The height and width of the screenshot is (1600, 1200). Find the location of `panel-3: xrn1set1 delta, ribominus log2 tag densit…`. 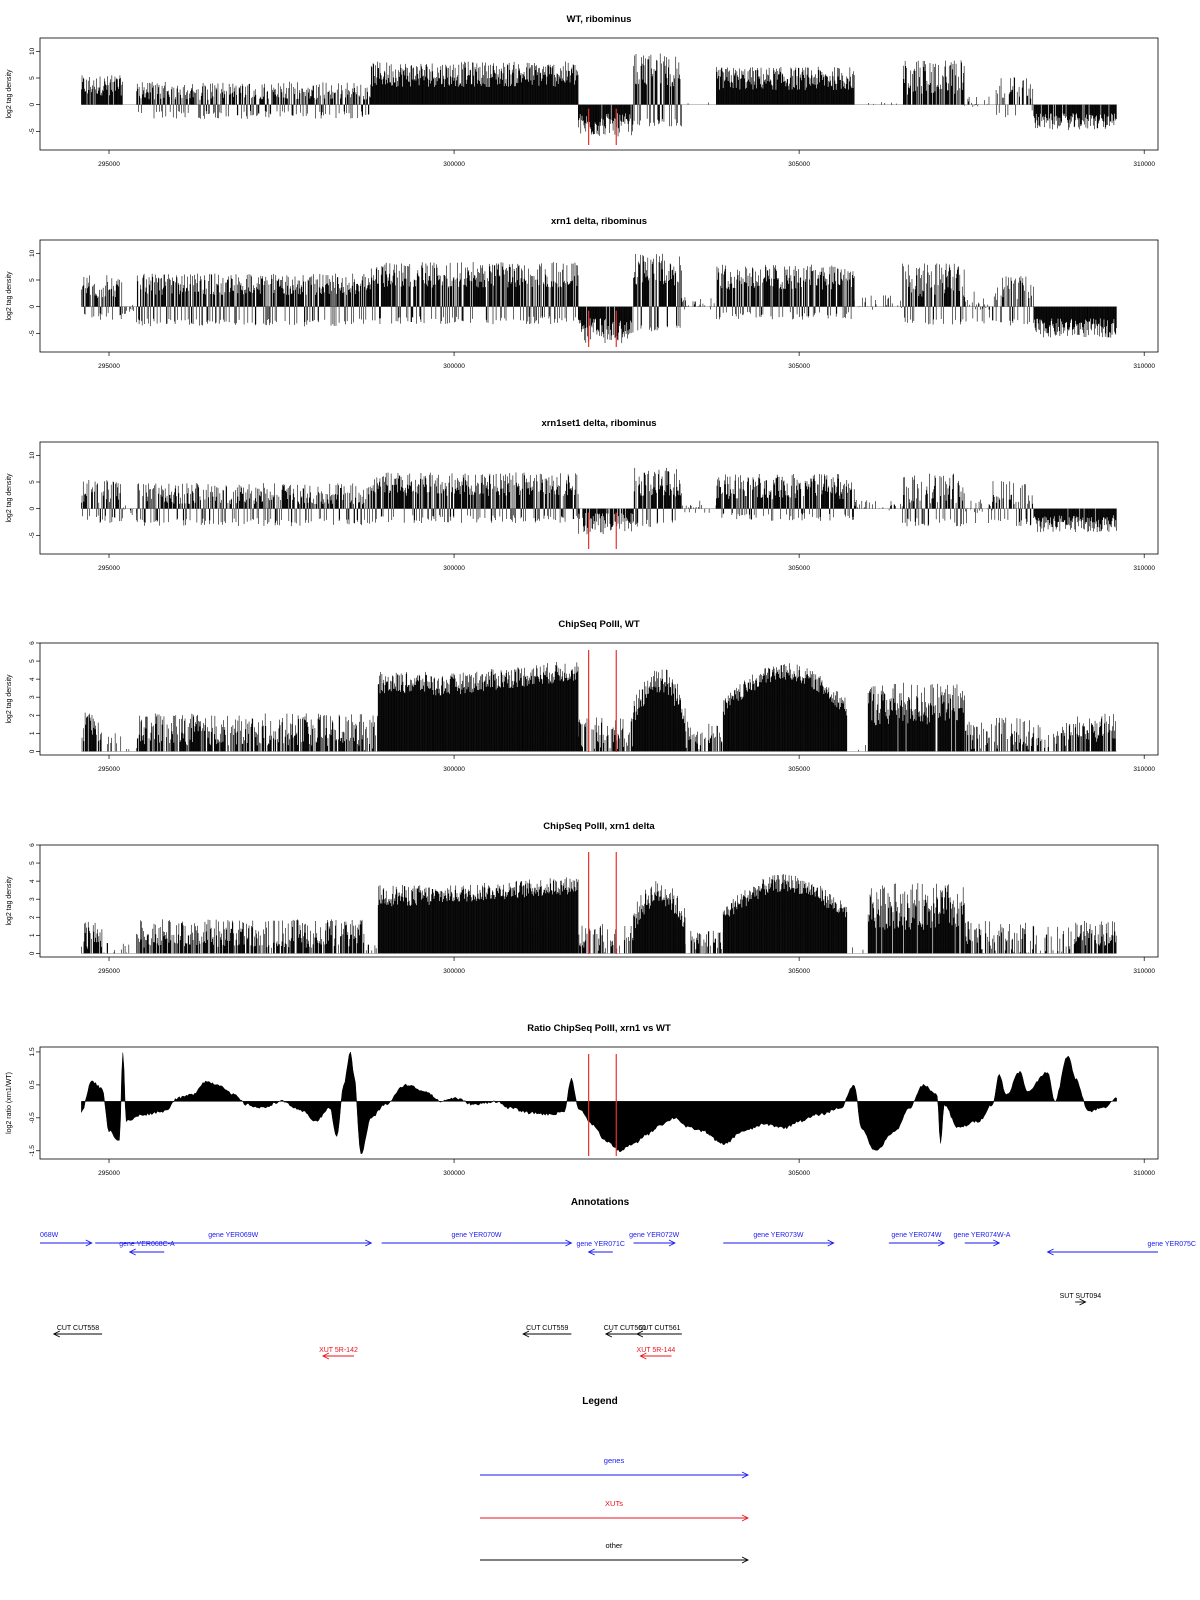

panel-3: xrn1set1 delta, ribominus log2 tag densit… is located at coordinates (582, 495).